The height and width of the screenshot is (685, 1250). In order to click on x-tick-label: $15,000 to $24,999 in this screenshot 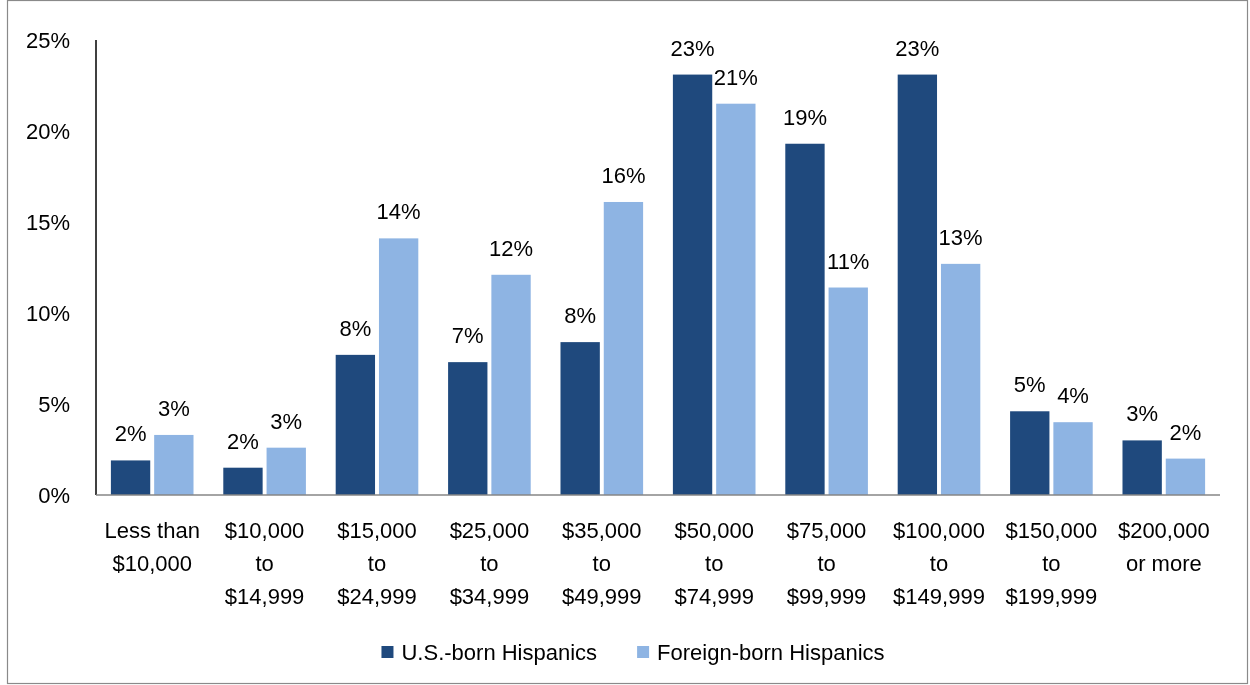, I will do `click(377, 563)`.